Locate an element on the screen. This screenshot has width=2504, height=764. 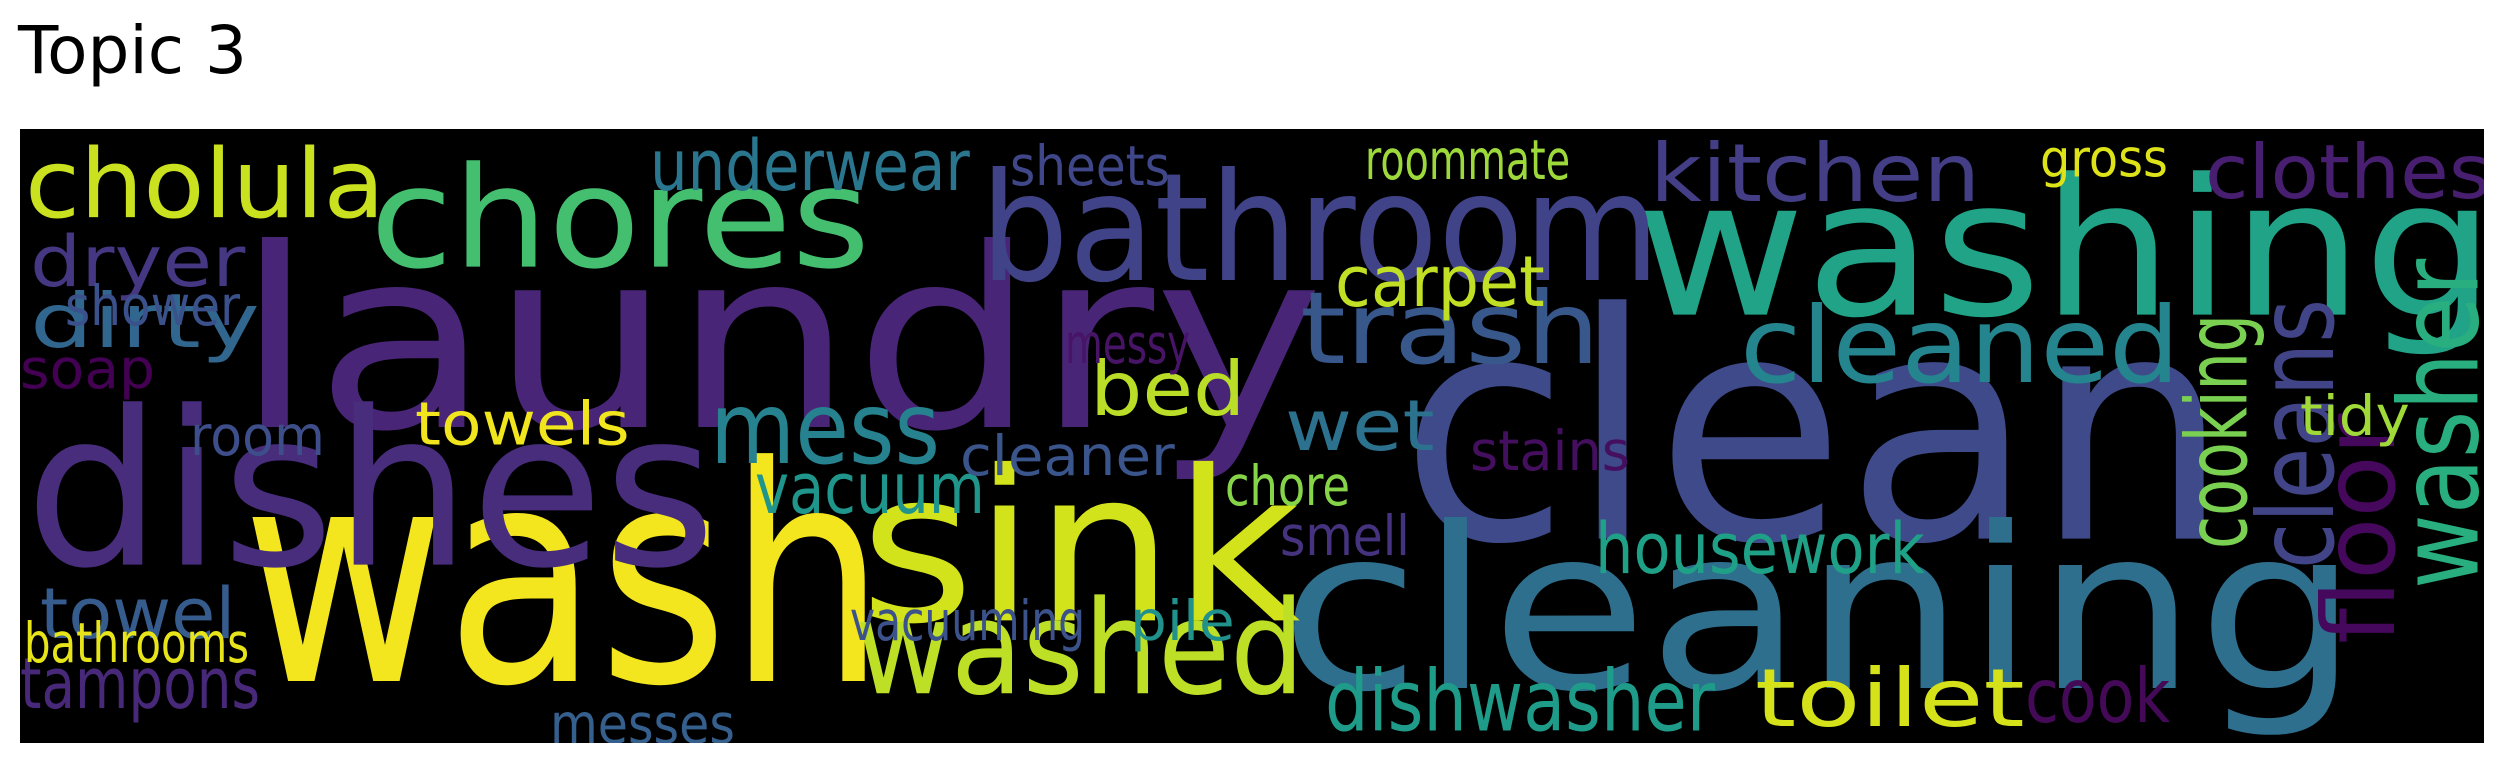
word-cholula: cholula is located at coordinates (205, 184).